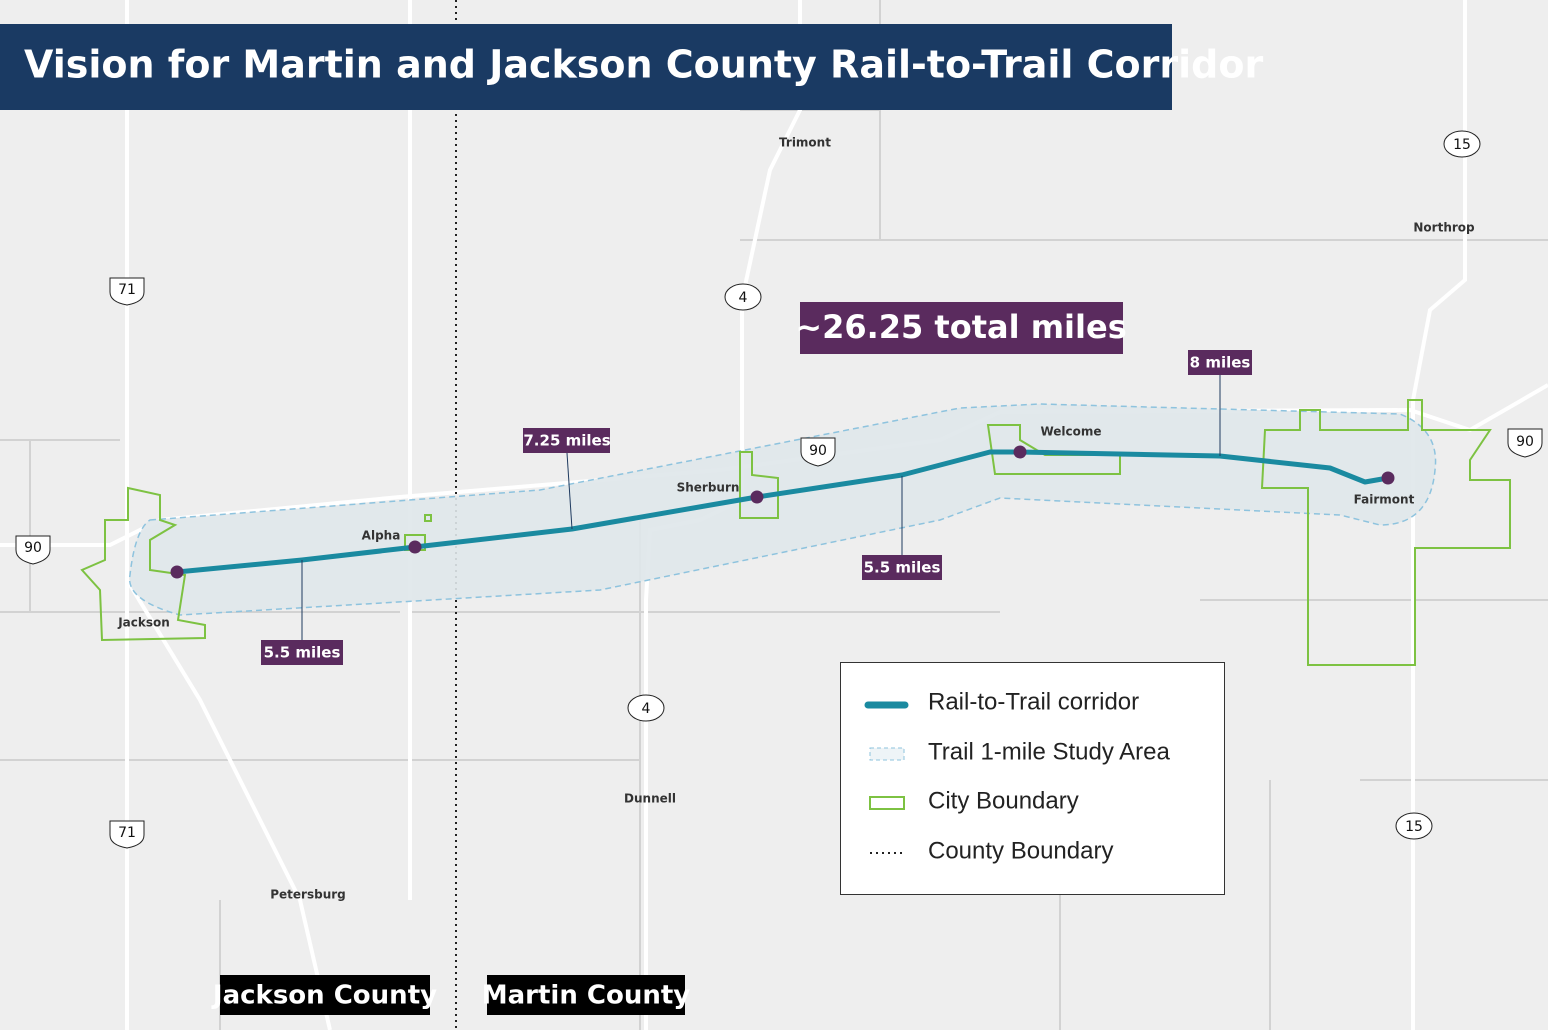 This screenshot has width=1548, height=1030. I want to click on total-callout, so click(961, 328).